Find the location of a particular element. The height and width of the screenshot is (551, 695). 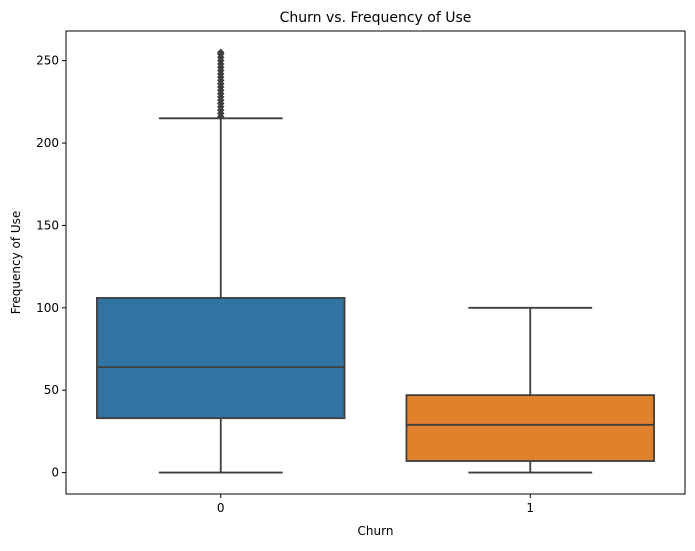

chart-title: Churn vs. Frequency of Use is located at coordinates (376, 18).